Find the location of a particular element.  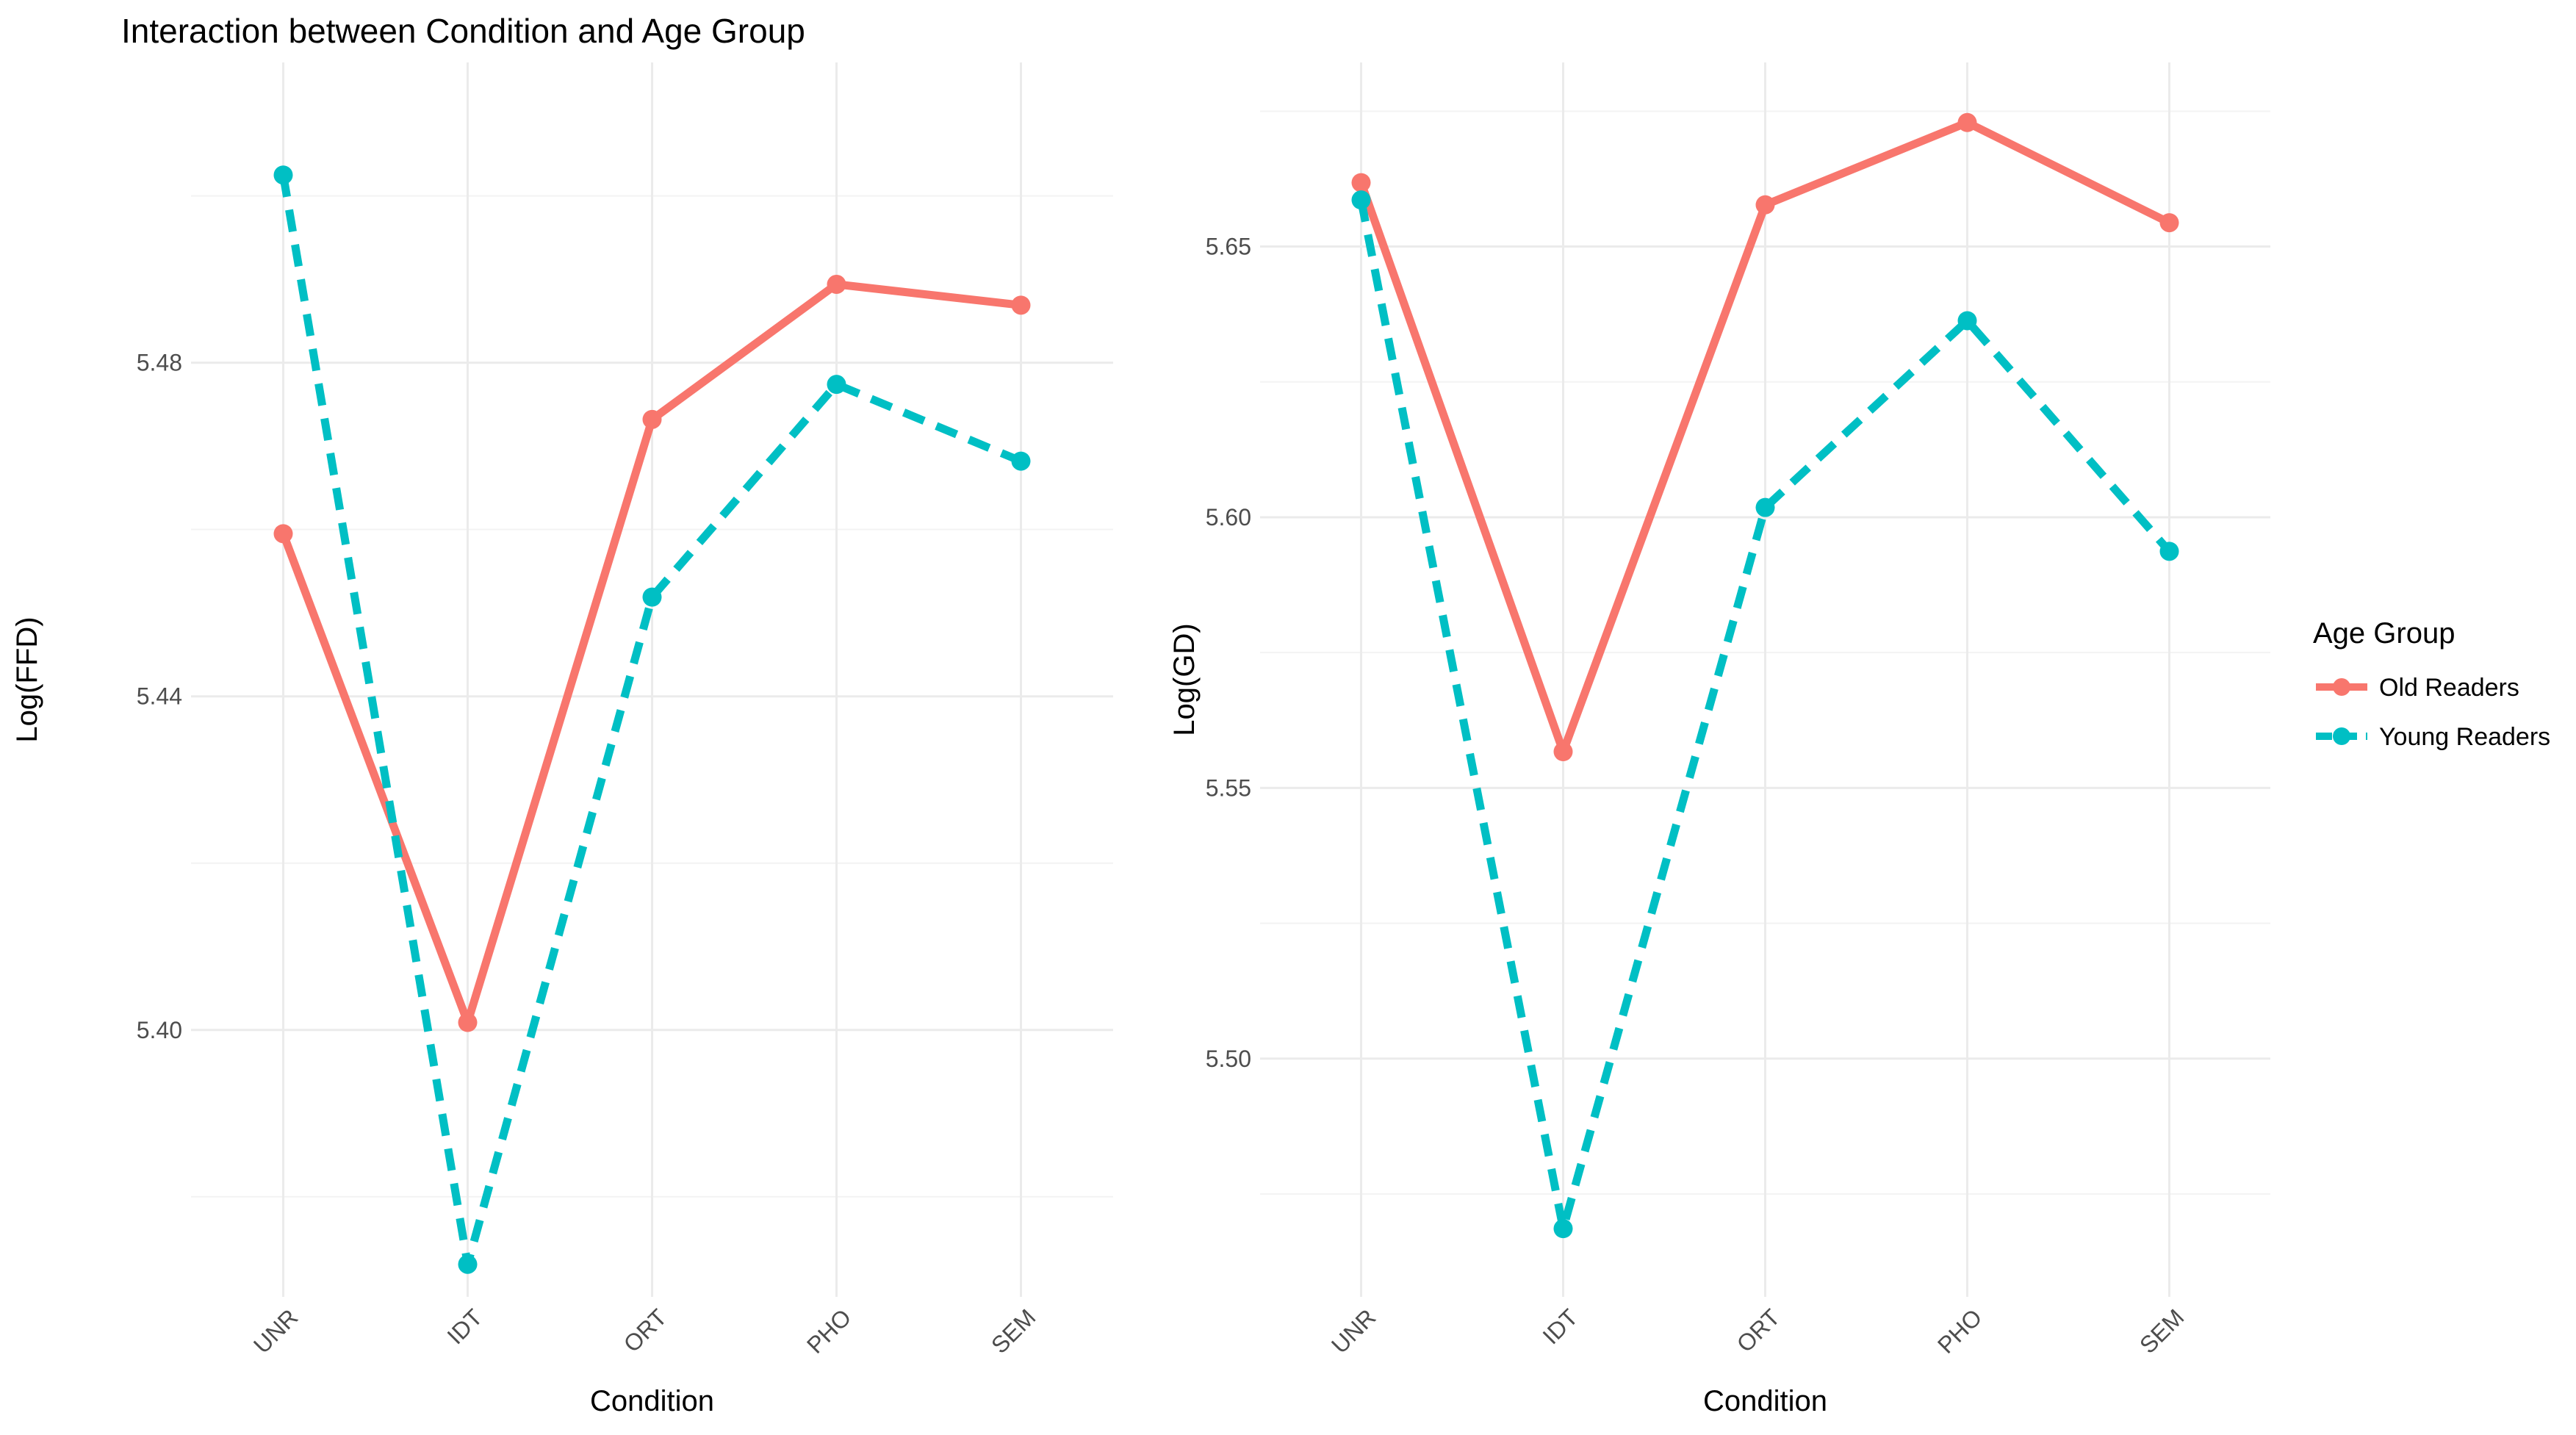

y-tick-label: 5.55 is located at coordinates (1228, 787).